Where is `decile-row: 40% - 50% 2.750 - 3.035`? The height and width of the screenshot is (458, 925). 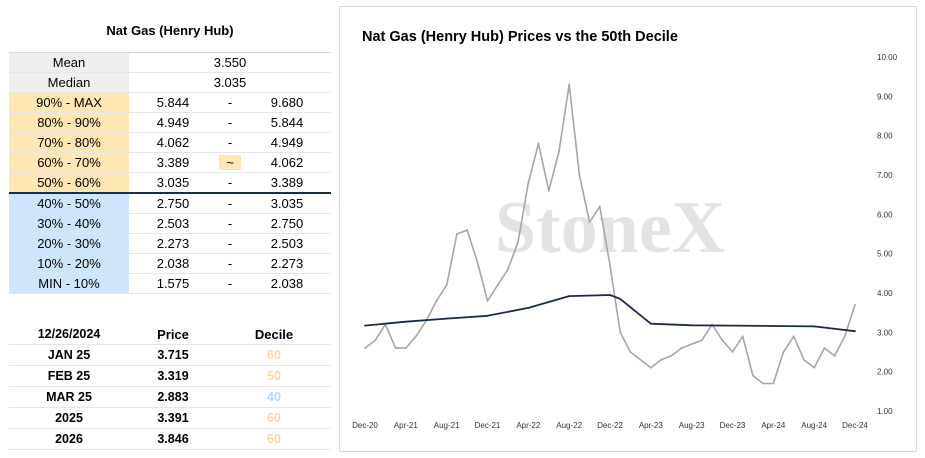 decile-row: 40% - 50% 2.750 - 3.035 is located at coordinates (170, 203).